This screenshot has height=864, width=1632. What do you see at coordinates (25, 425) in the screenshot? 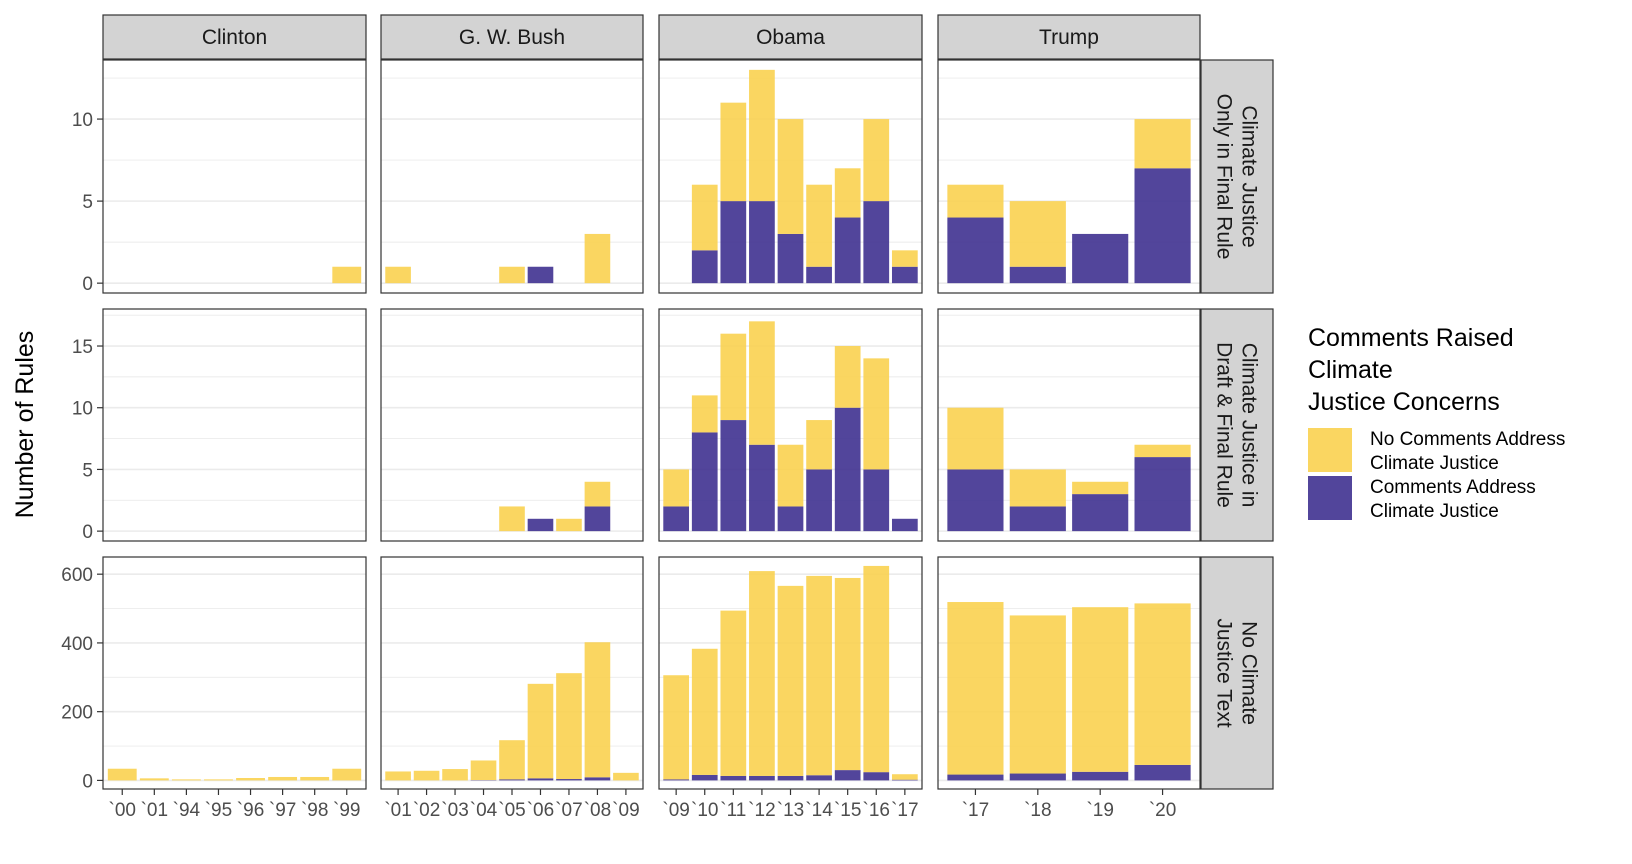
I see `y-axis-title: Number of Rules` at bounding box center [25, 425].